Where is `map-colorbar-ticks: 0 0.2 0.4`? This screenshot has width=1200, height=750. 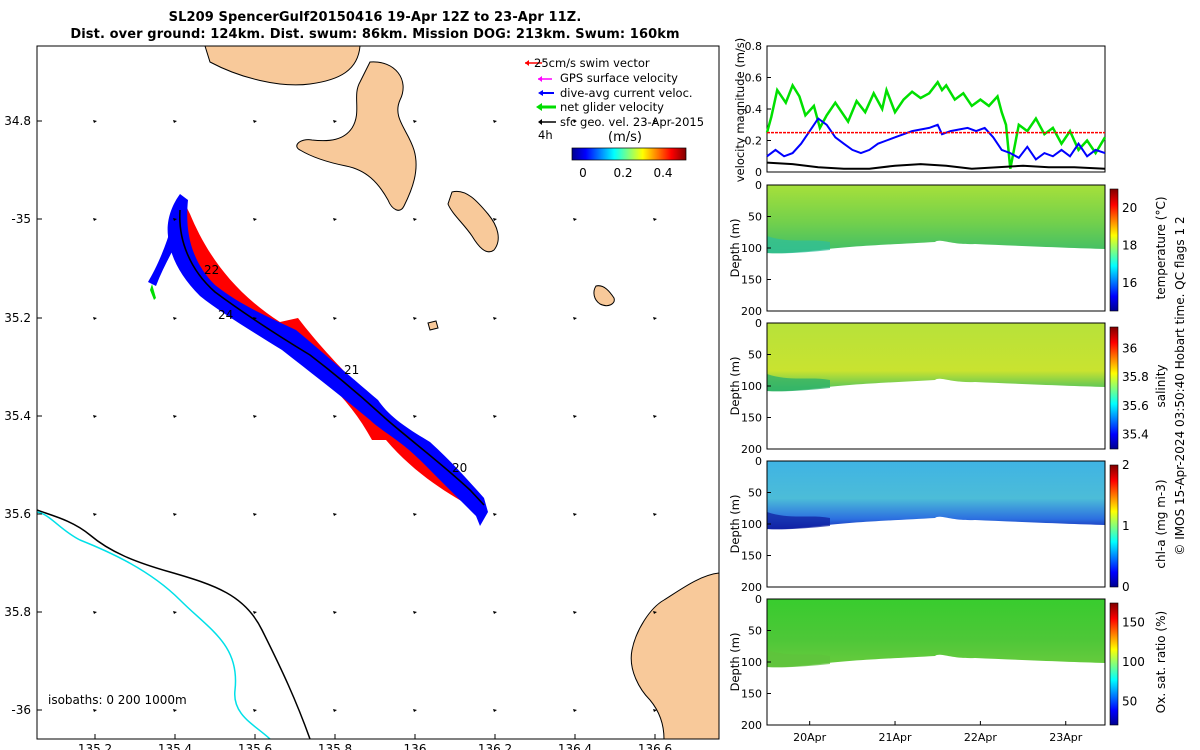 map-colorbar-ticks: 0 0.2 0.4 is located at coordinates (625, 173).